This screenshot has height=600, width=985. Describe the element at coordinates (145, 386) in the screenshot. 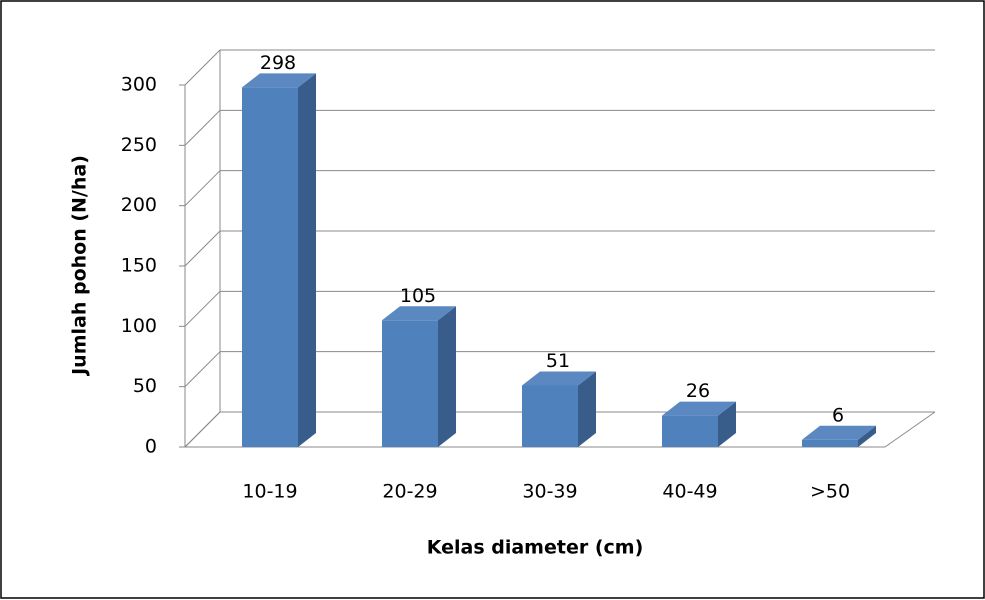

I see `y-tick-label: 50` at that location.